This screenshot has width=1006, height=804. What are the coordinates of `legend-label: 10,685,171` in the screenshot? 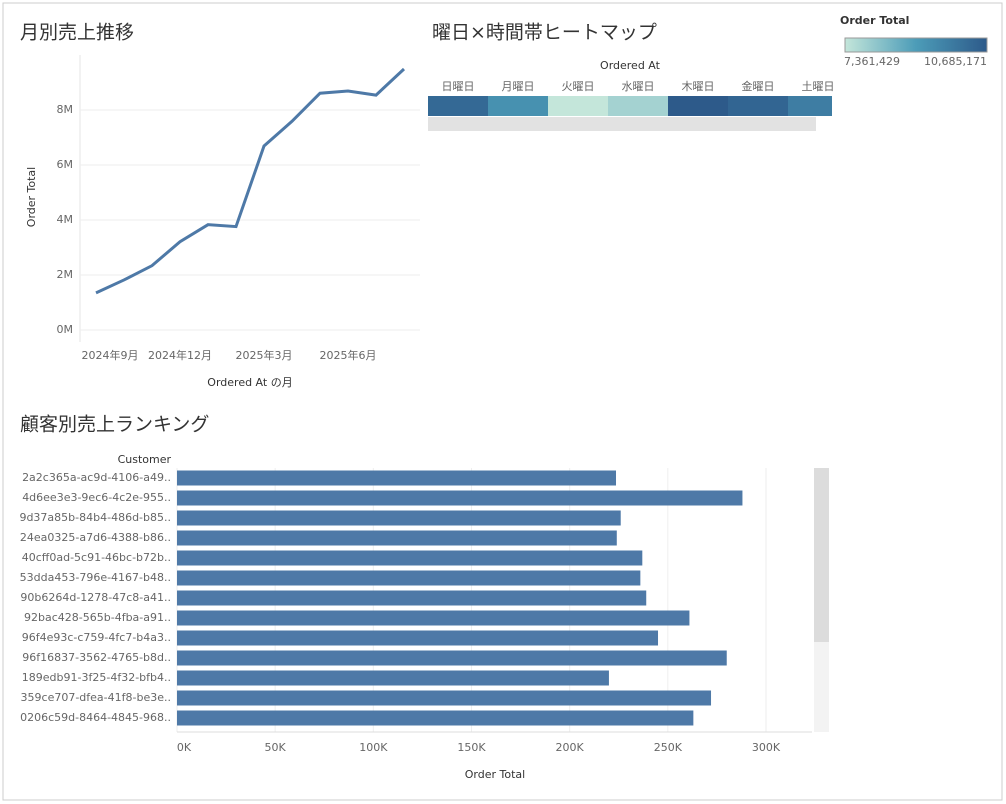 It's located at (955, 61).